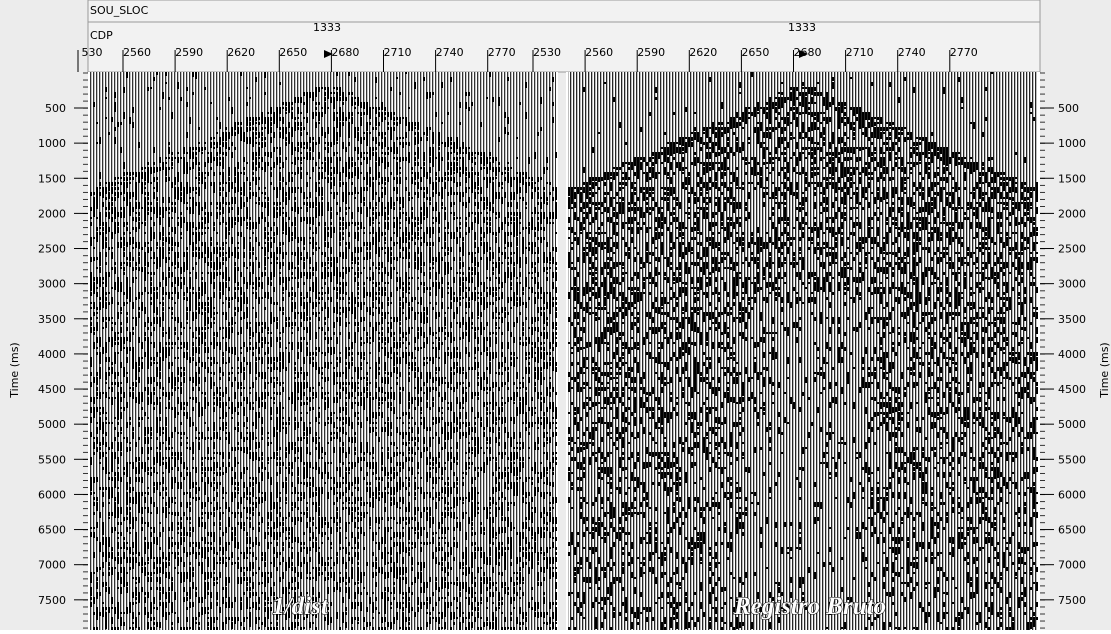  I want to click on cdp-tick-label: 530, so click(92, 52).